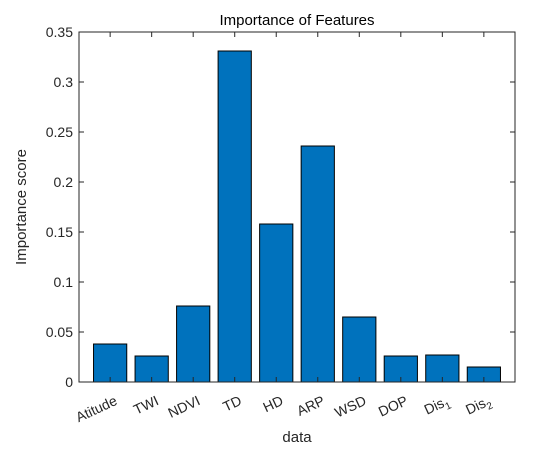 This screenshot has height=457, width=550. I want to click on bar-wsd, so click(359, 349).